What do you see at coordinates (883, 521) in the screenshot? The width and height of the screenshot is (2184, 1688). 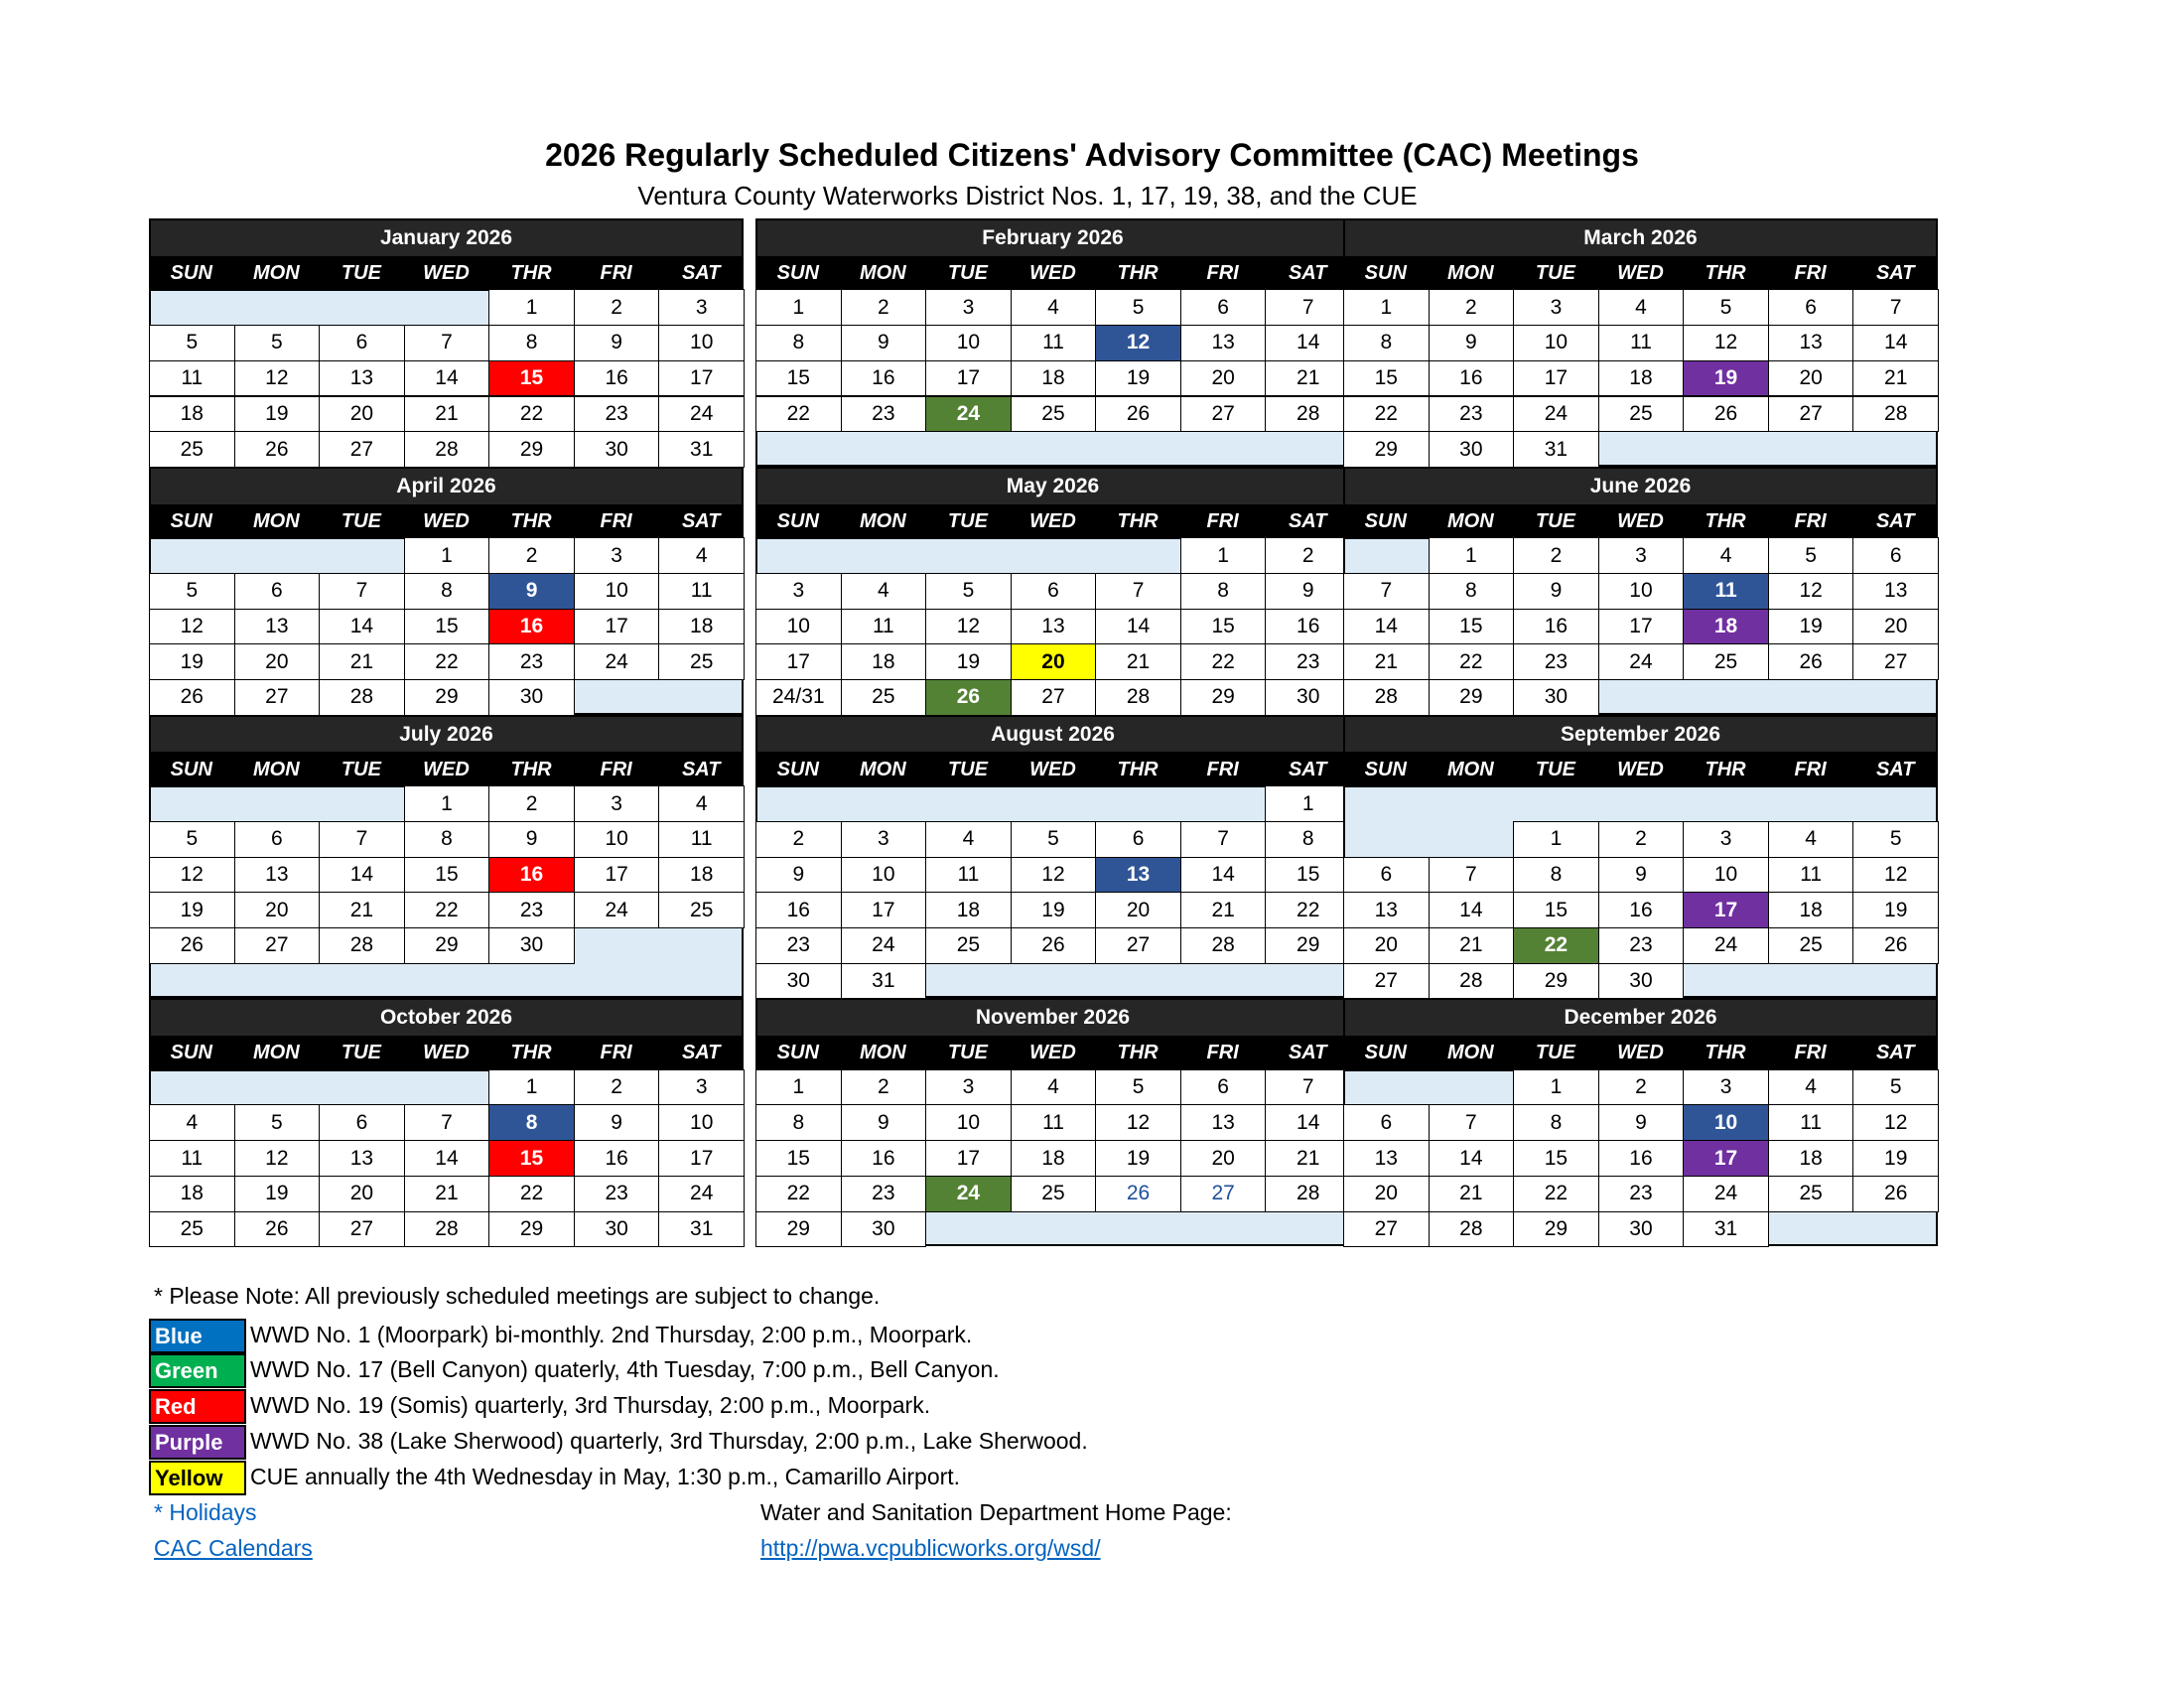 I see `weekday: MON` at bounding box center [883, 521].